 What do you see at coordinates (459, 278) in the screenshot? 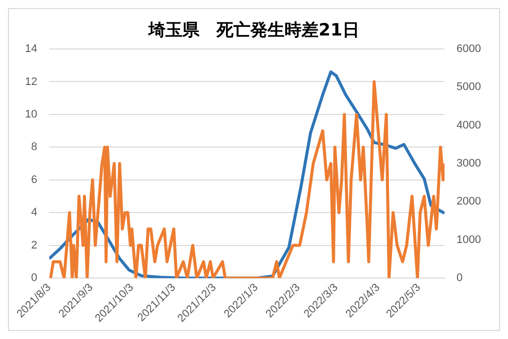
I see `y2-tick-label: 0` at bounding box center [459, 278].